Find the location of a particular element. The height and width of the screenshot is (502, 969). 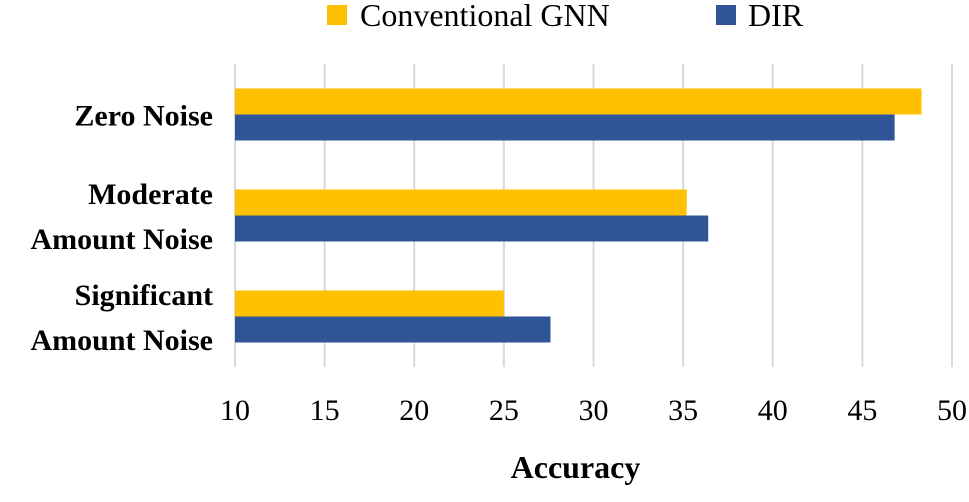

x-tick-label: 30 is located at coordinates (594, 410).